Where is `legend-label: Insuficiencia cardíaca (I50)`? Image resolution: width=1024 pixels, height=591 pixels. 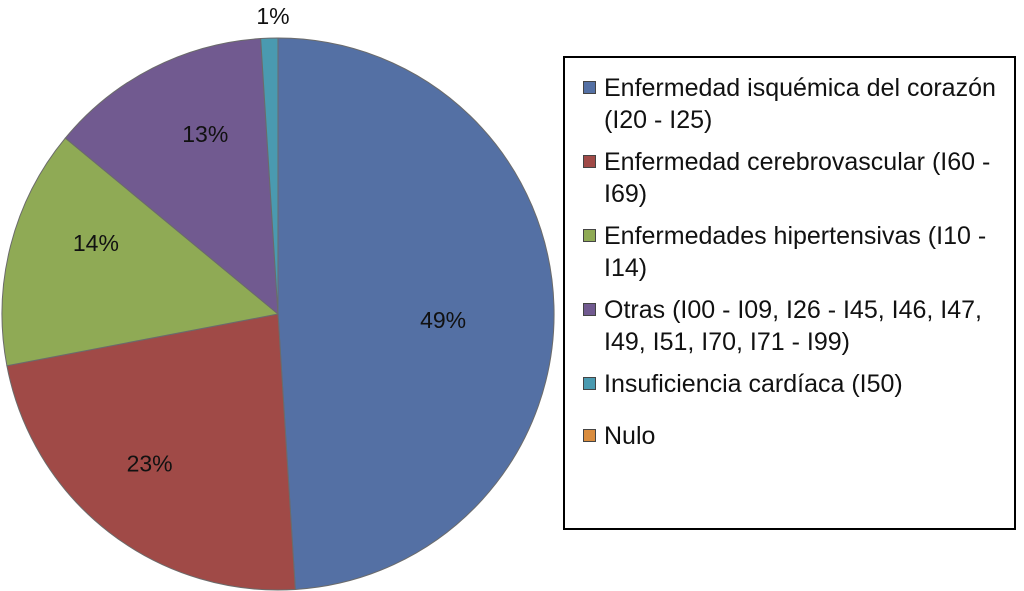
legend-label: Insuficiencia cardíaca (I50) is located at coordinates (753, 384).